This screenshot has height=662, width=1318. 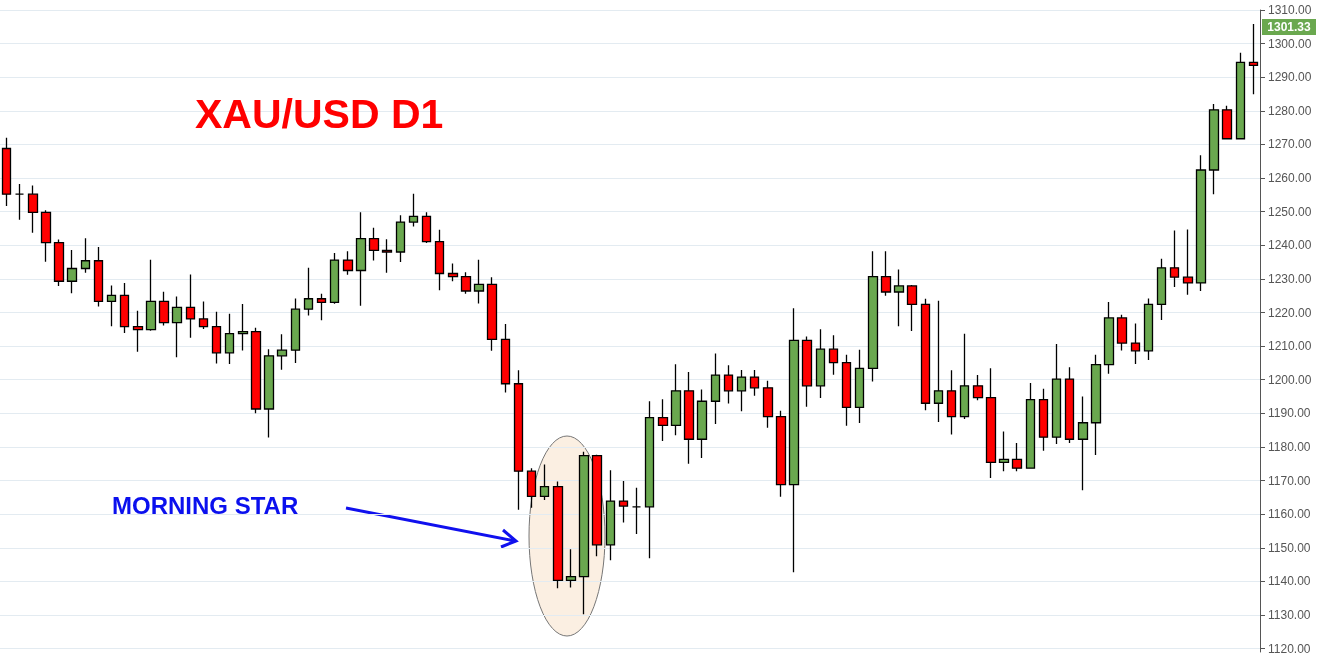 I want to click on y-tick-label: 1190.00, so click(x=1289, y=413).